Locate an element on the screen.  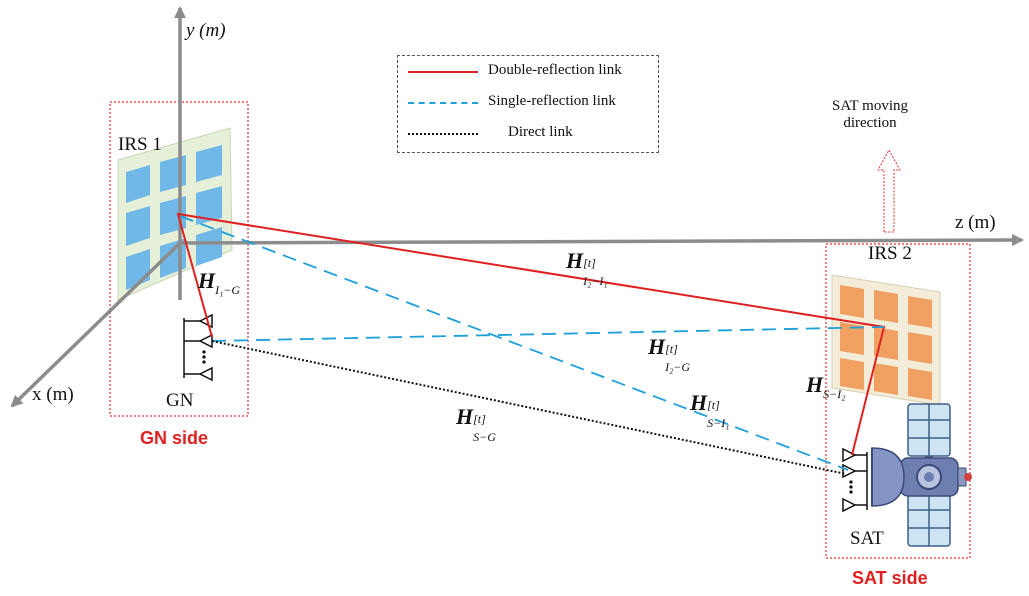
legend-item-double: Double-reflection link is located at coordinates (528, 72).